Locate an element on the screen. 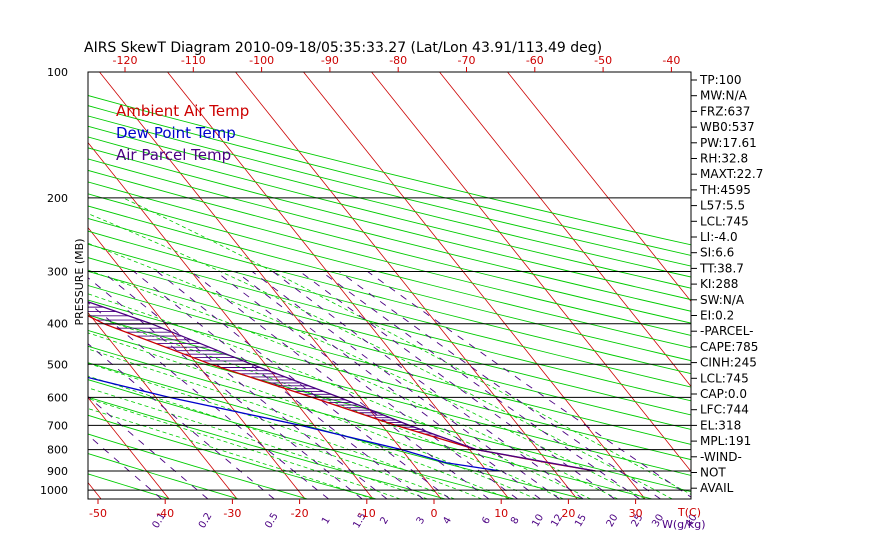 The height and width of the screenshot is (560, 870). stability-index: FRZ:637 is located at coordinates (725, 111).